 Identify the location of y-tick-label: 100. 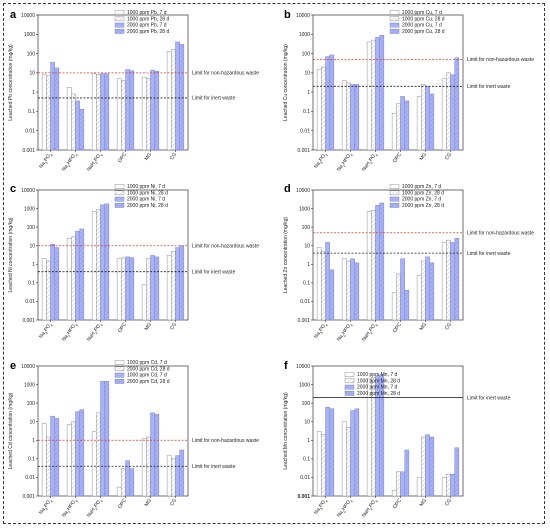
(31, 404).